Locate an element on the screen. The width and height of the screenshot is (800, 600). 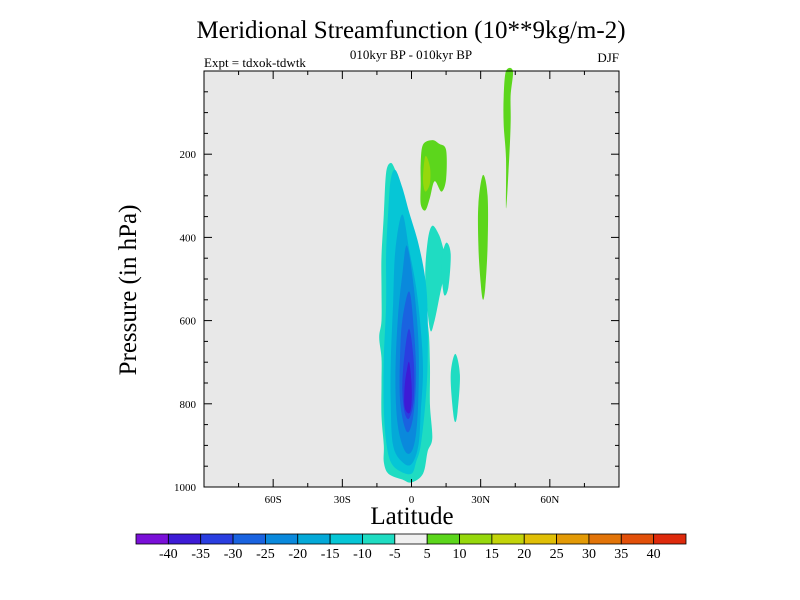
x-tick-label: 30N is located at coordinates (480, 500).